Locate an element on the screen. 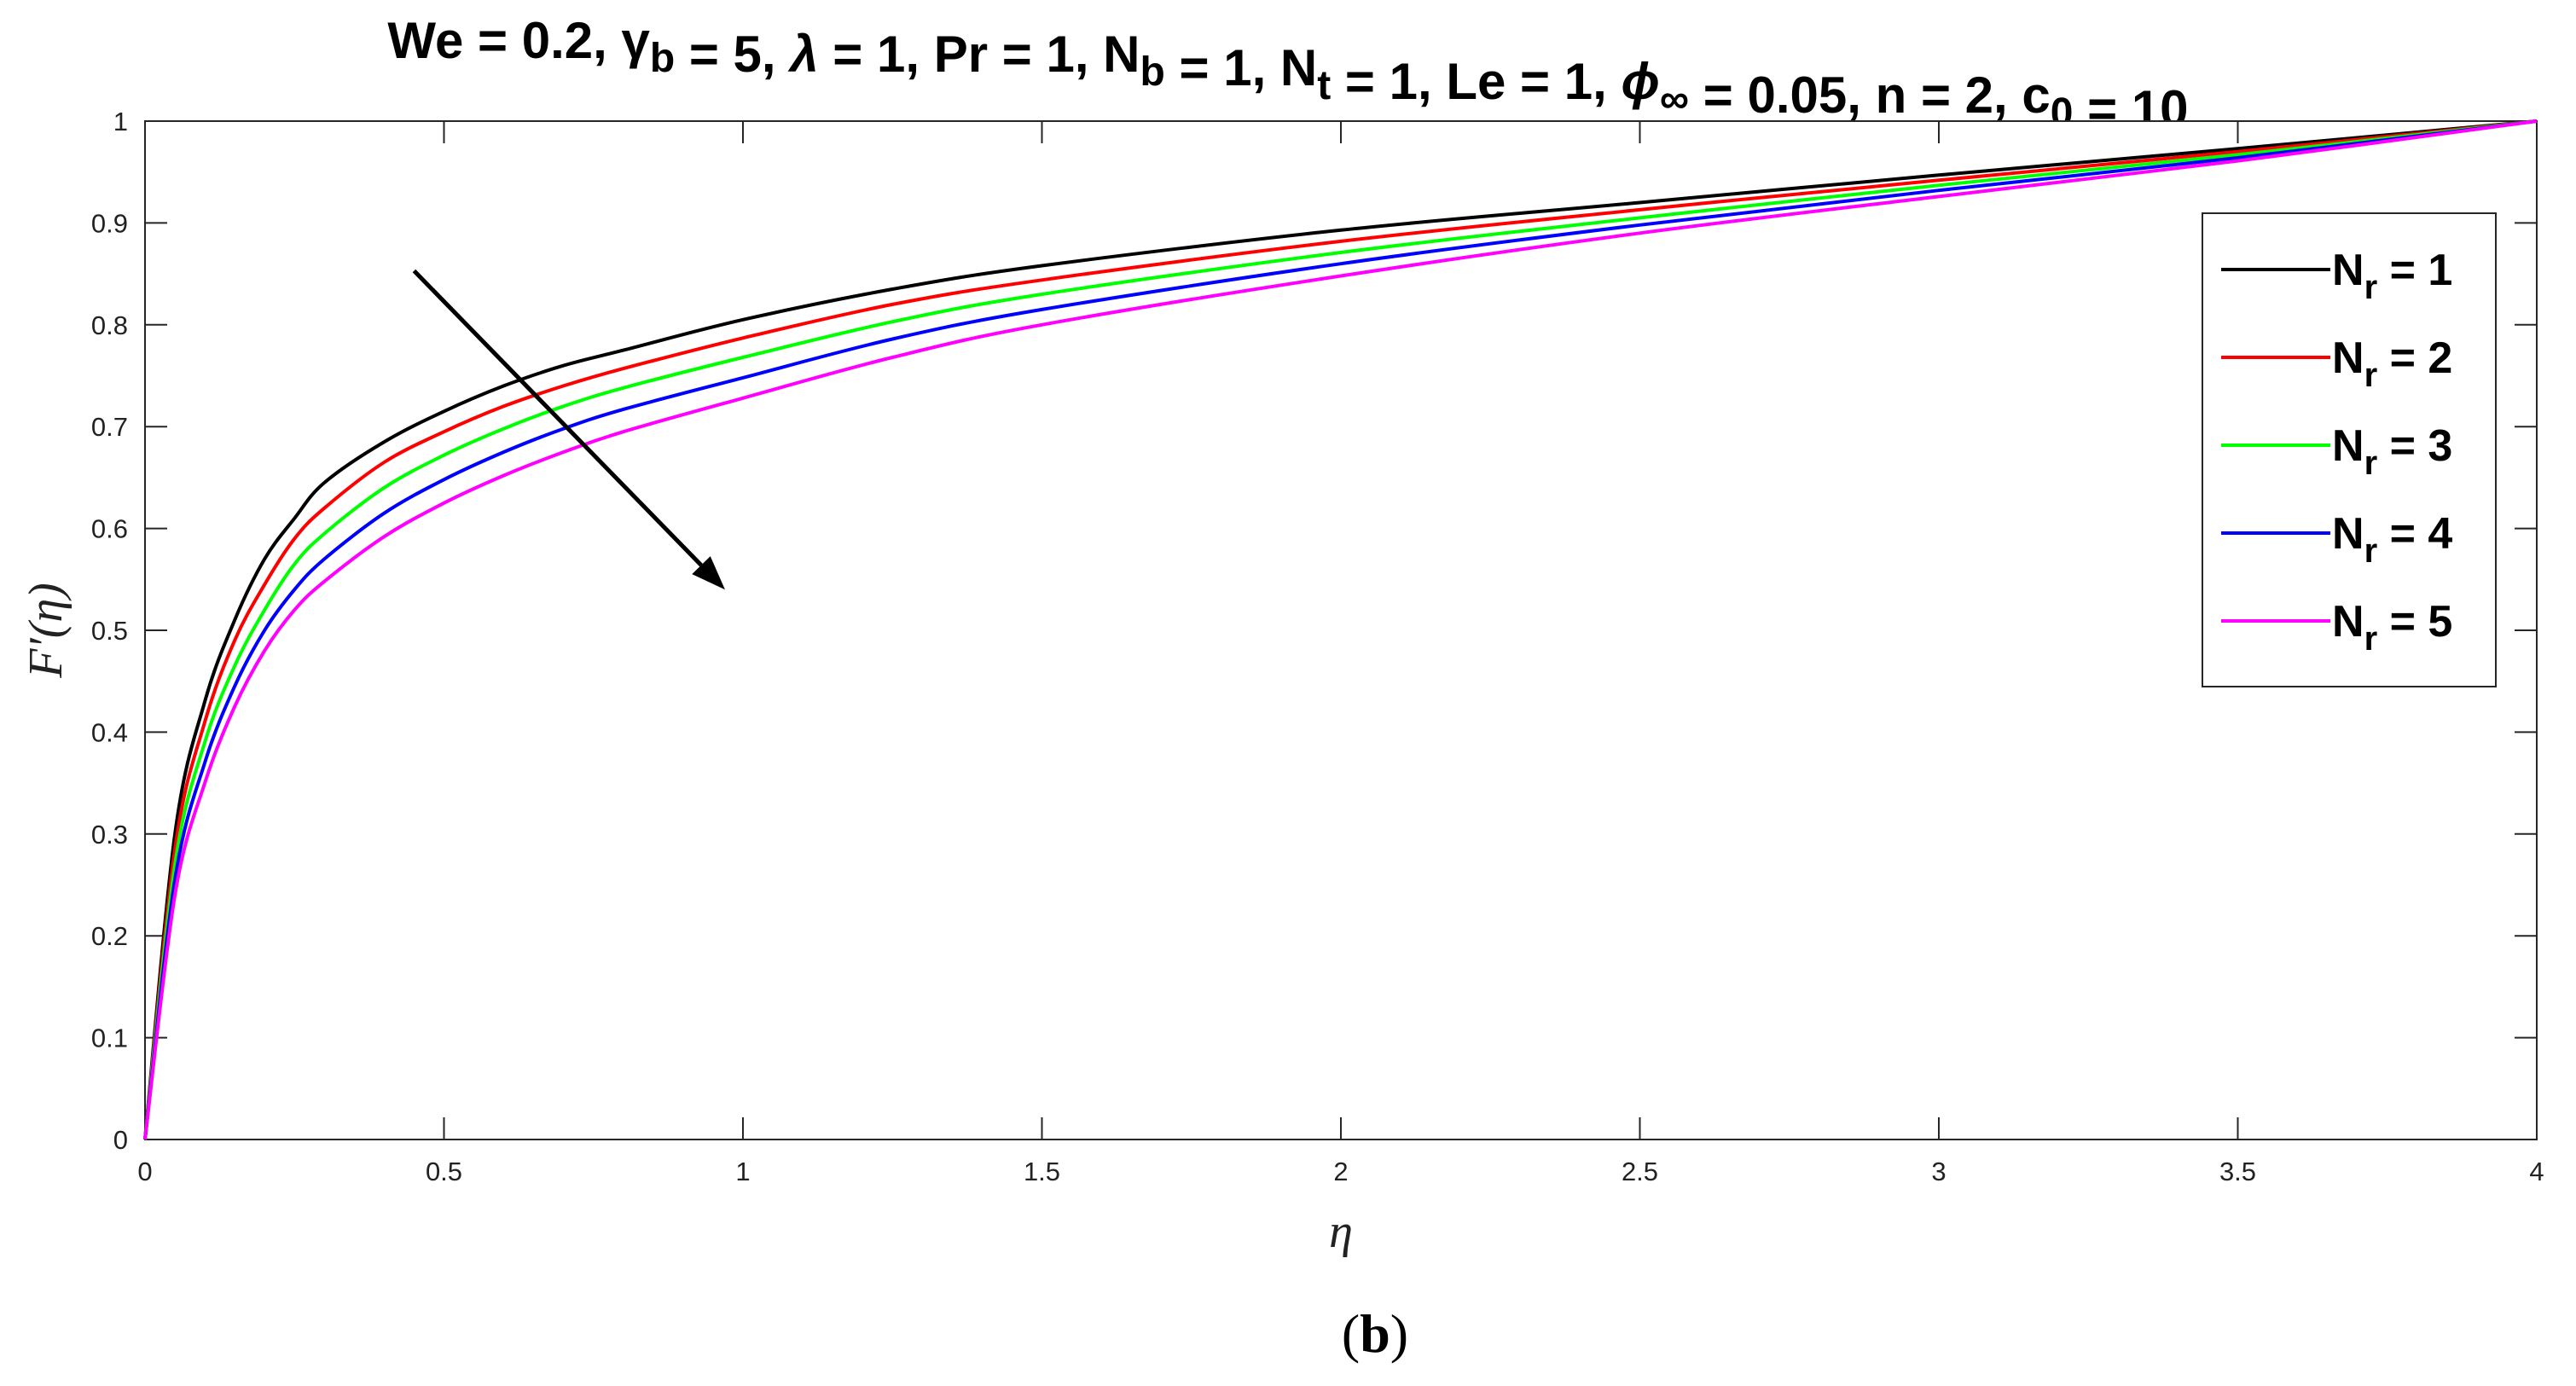 The height and width of the screenshot is (1386, 2576). y-tick-label: 0 is located at coordinates (120, 1140).